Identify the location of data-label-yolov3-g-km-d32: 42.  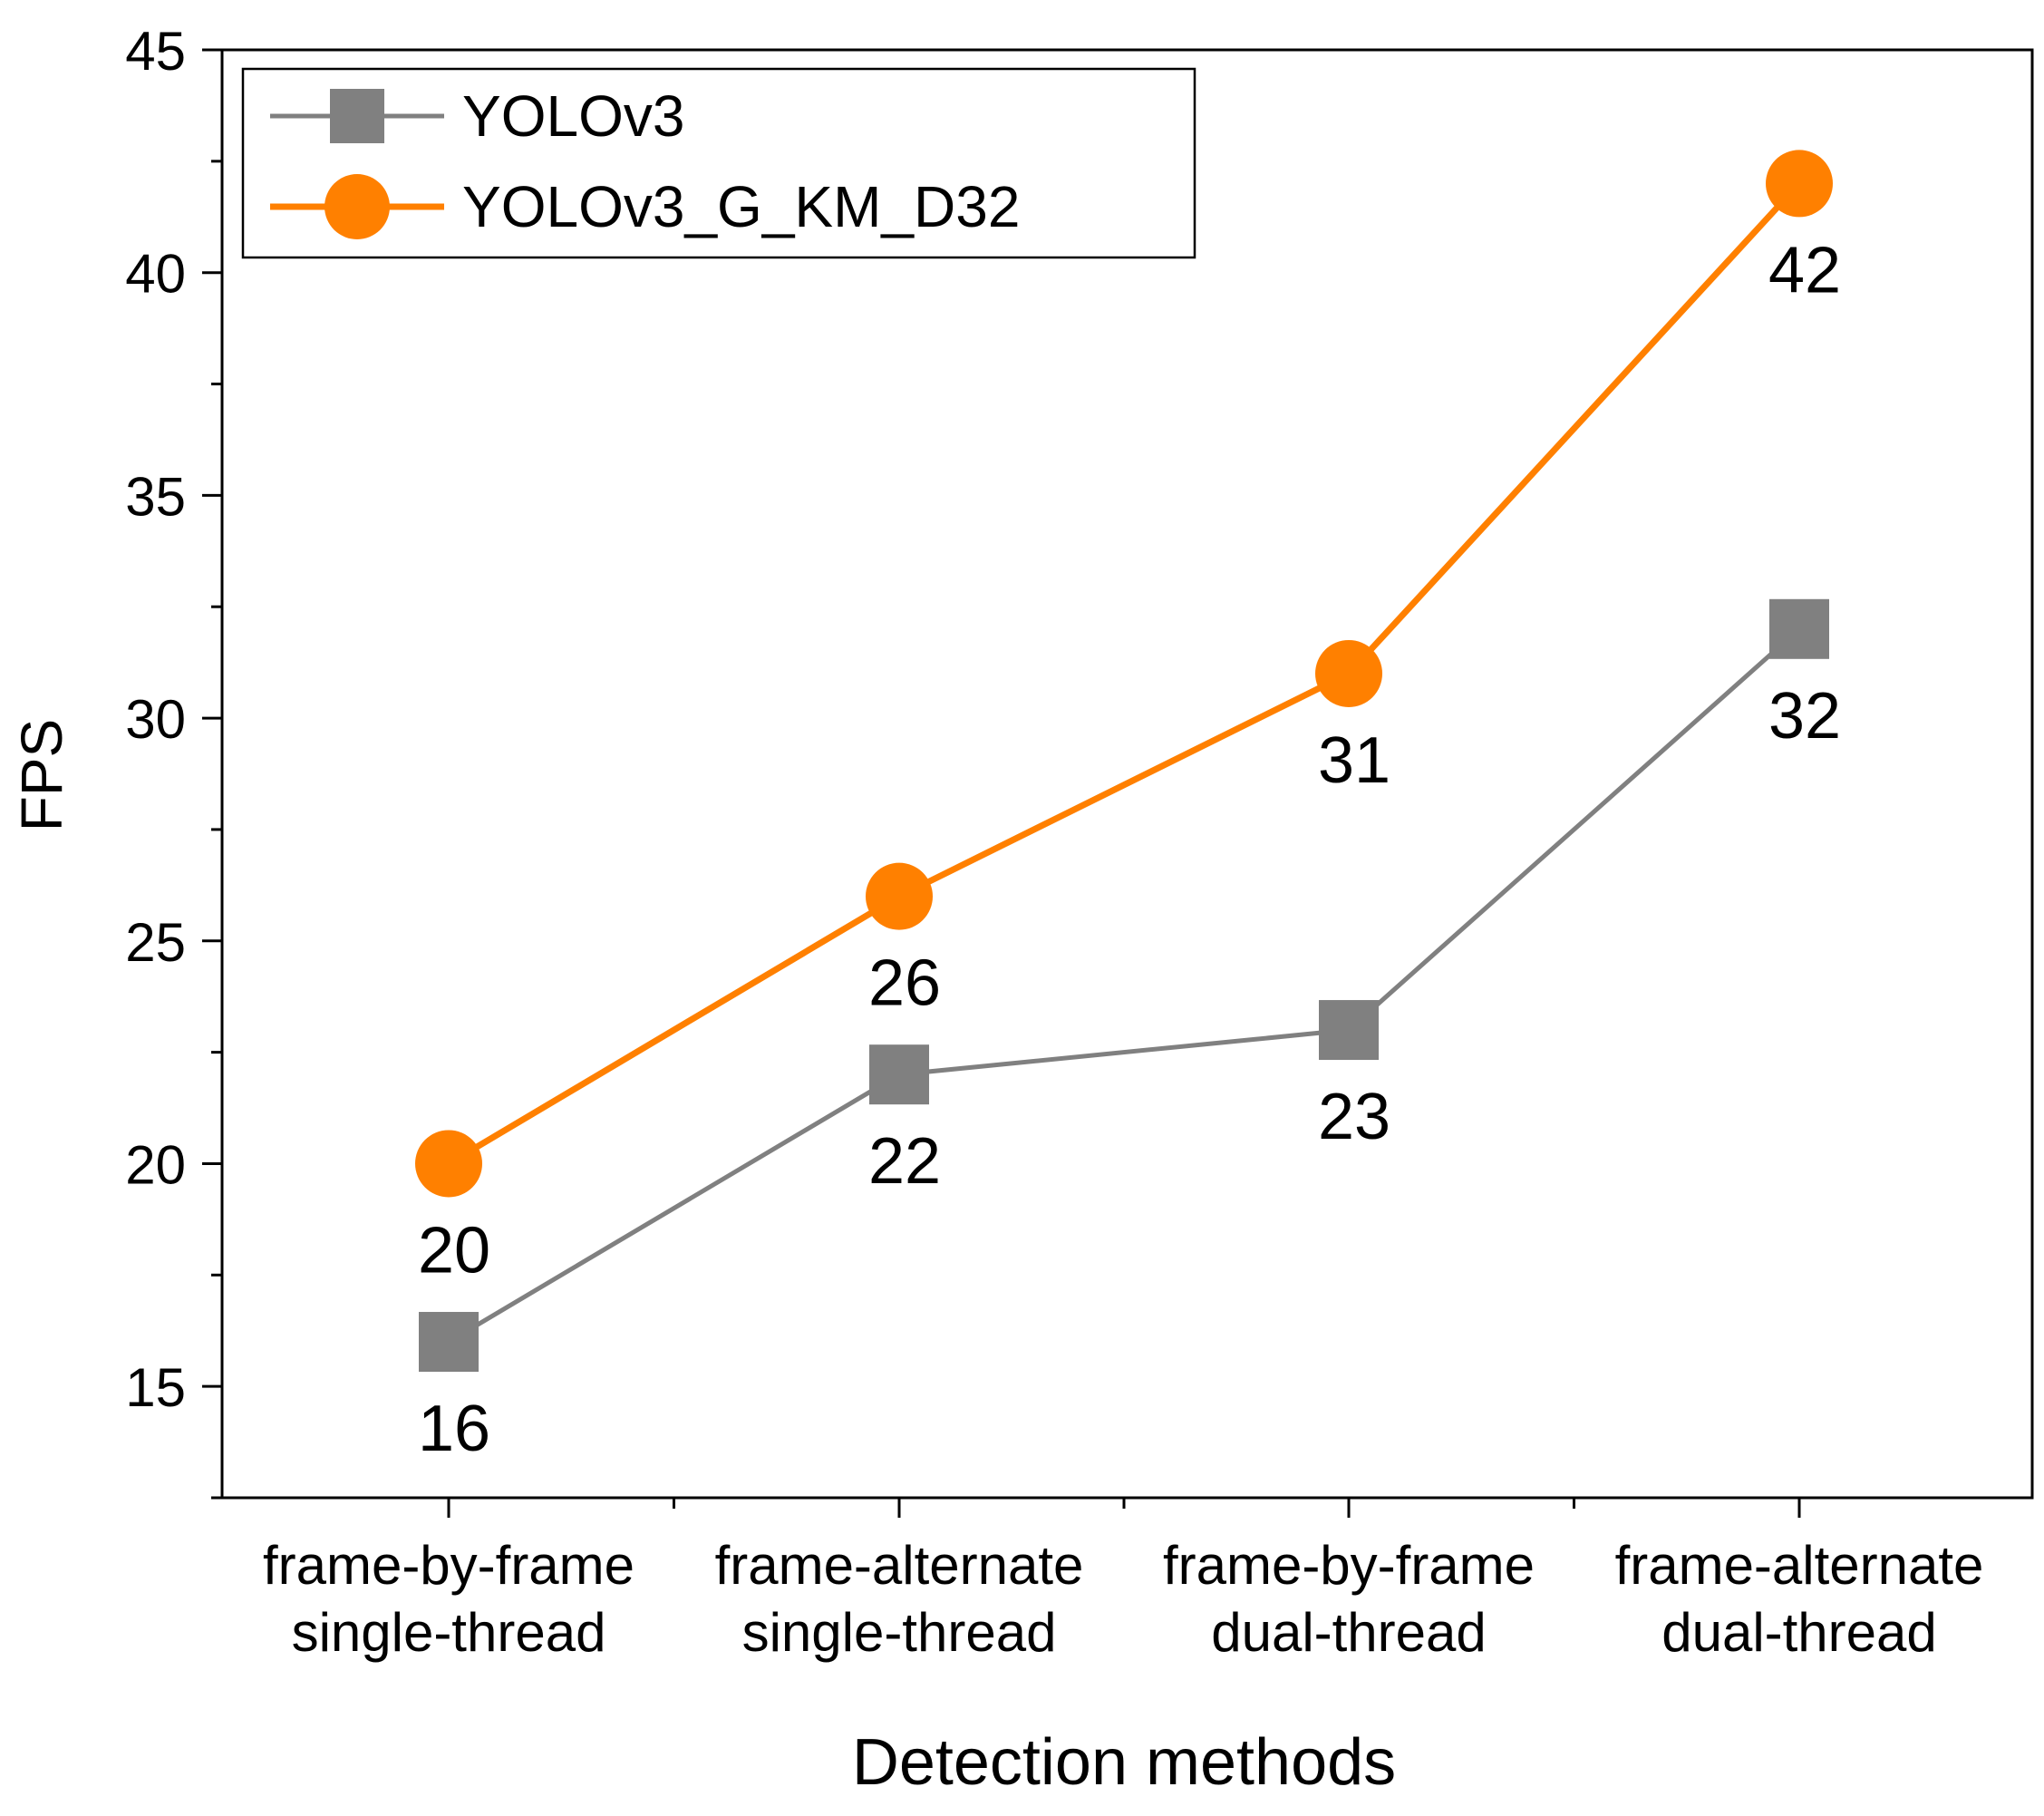
(1804, 270).